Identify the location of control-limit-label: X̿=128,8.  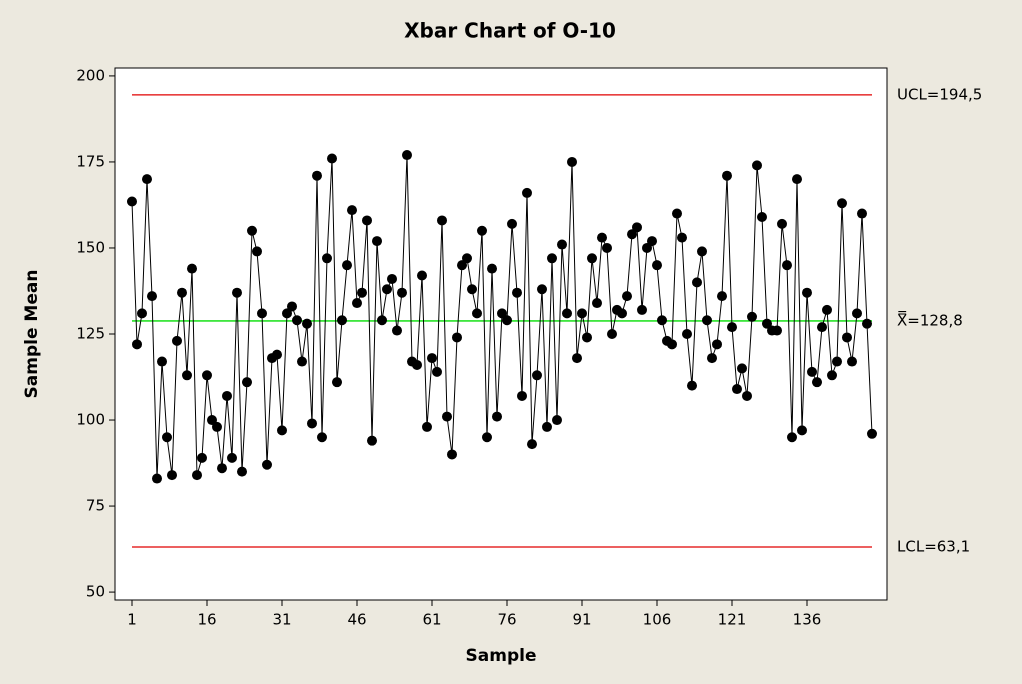
(930, 320).